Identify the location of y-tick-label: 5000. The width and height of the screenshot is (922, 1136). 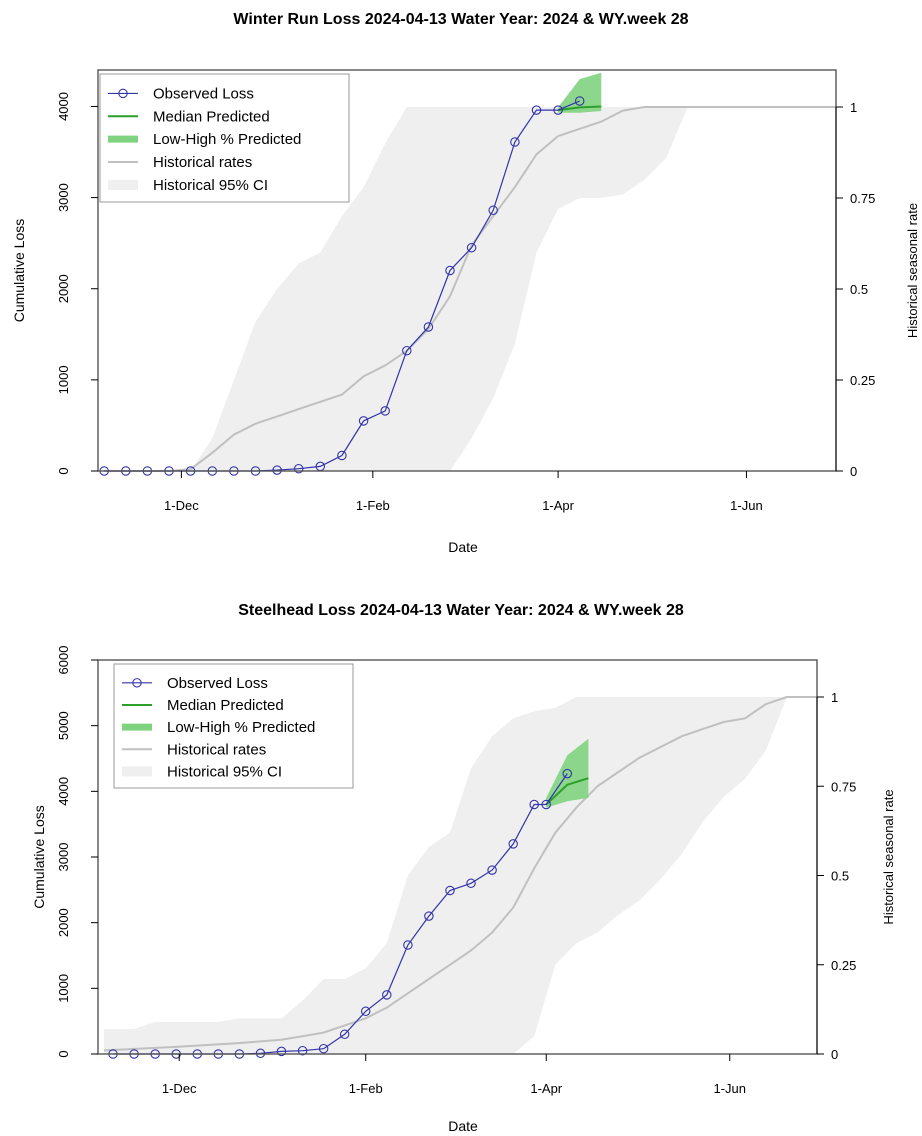
(63, 725).